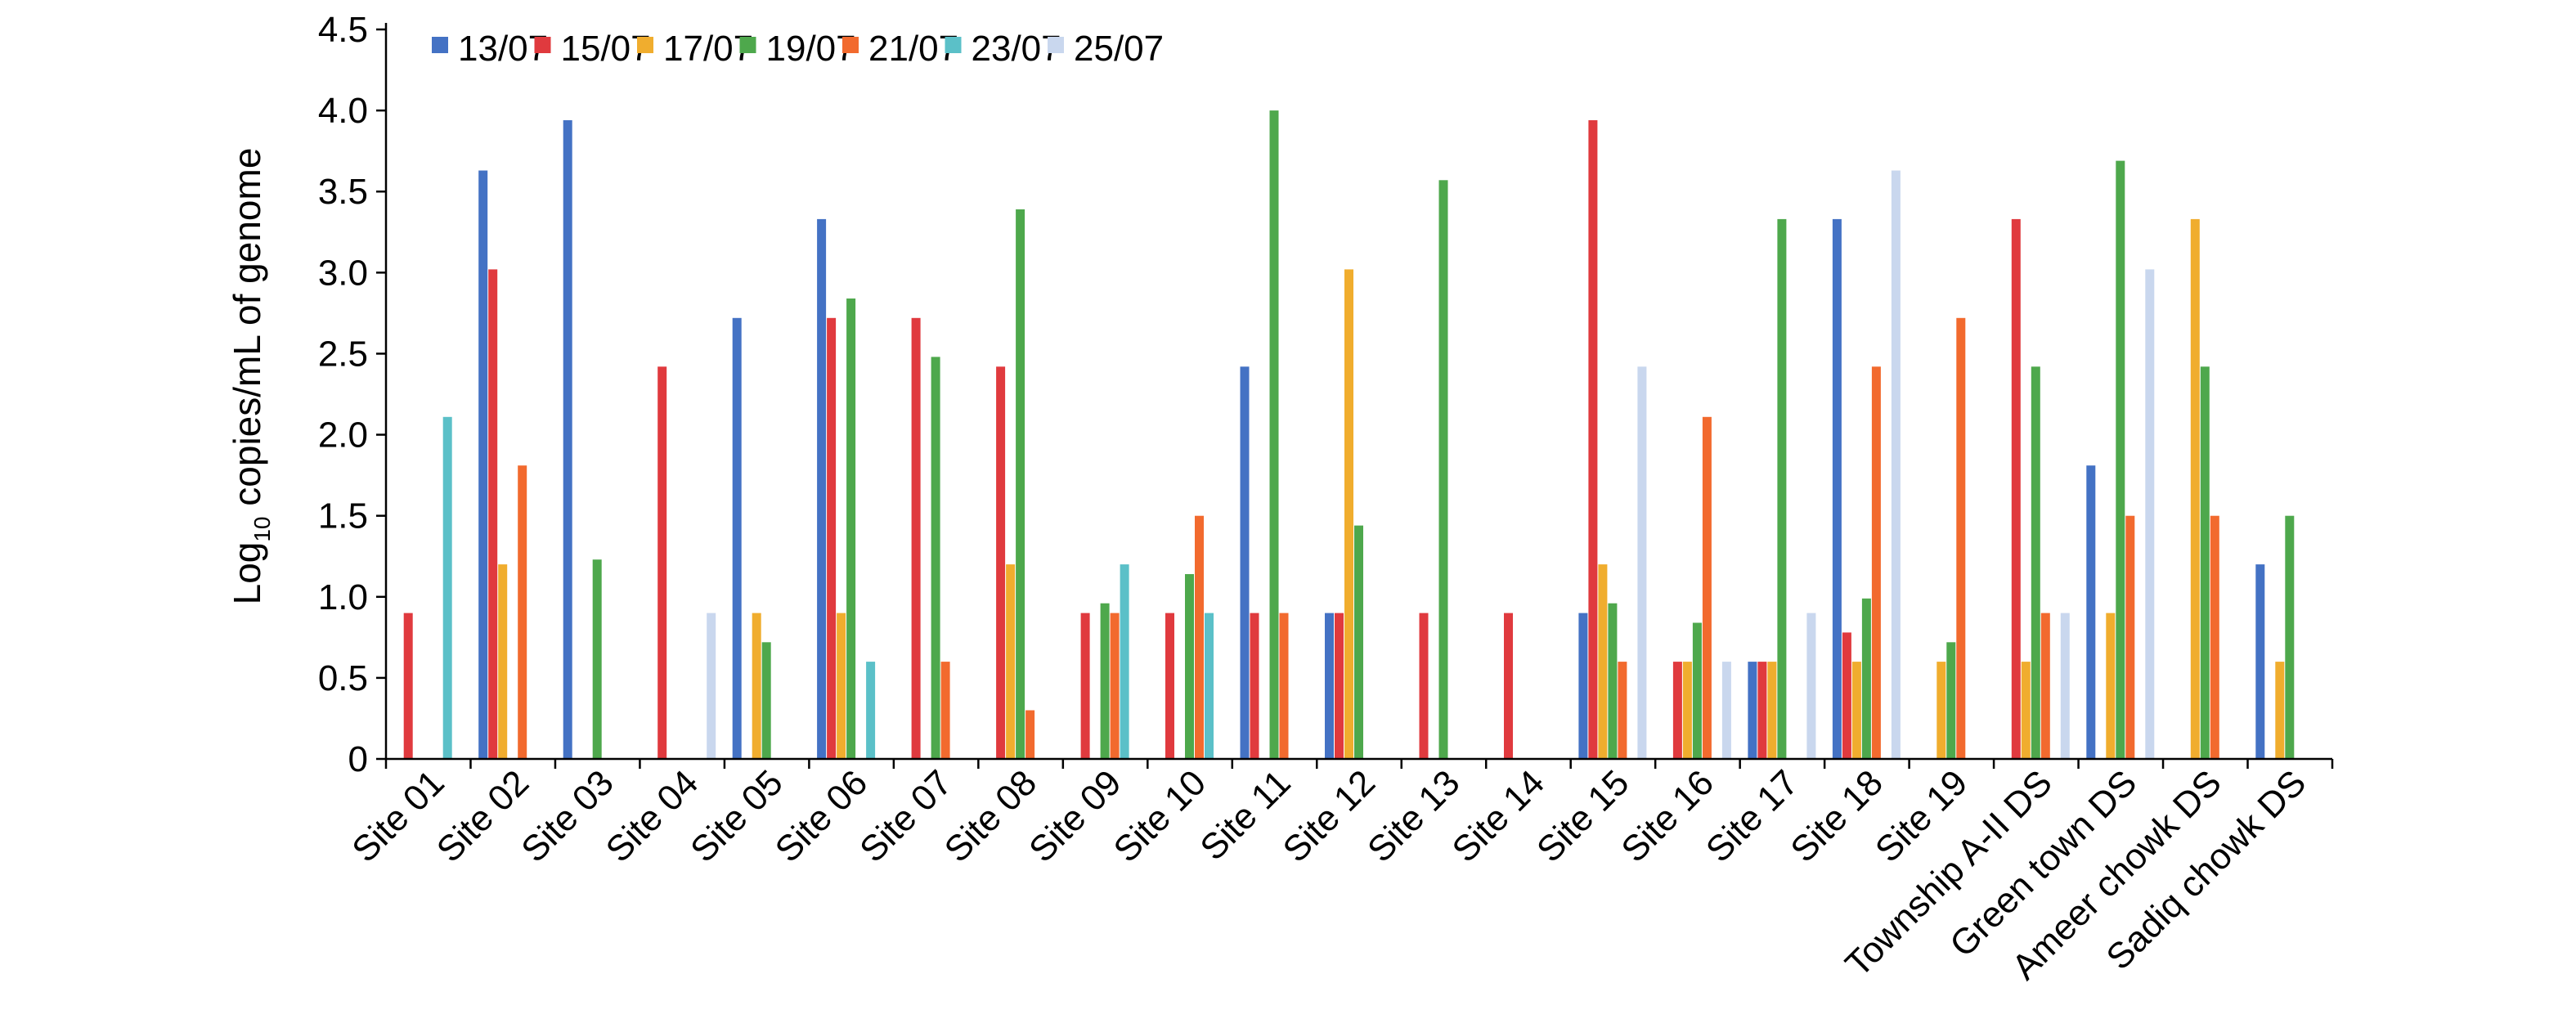  What do you see at coordinates (247, 573) in the screenshot?
I see `y-axis-label-prefix: Log` at bounding box center [247, 573].